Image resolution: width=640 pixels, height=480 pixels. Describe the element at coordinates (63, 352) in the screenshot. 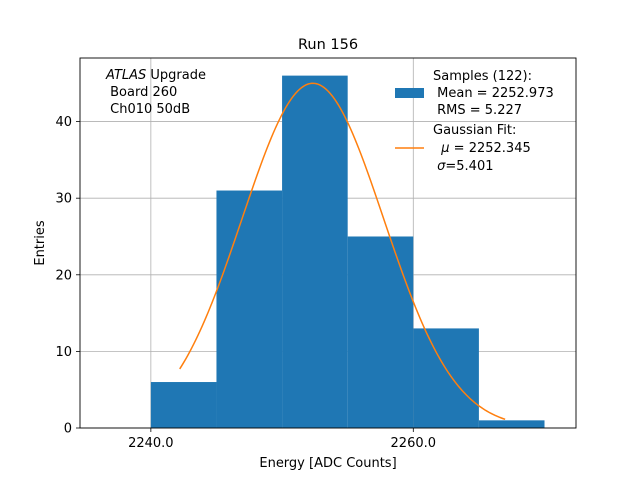

I see `y-tick-label: 10` at that location.